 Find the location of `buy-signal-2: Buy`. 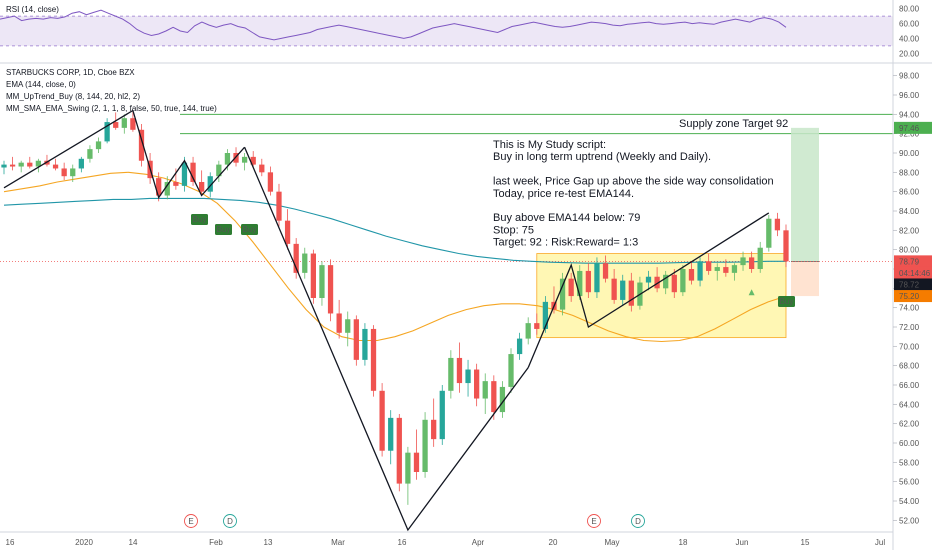

buy-signal-2: Buy is located at coordinates (224, 229).